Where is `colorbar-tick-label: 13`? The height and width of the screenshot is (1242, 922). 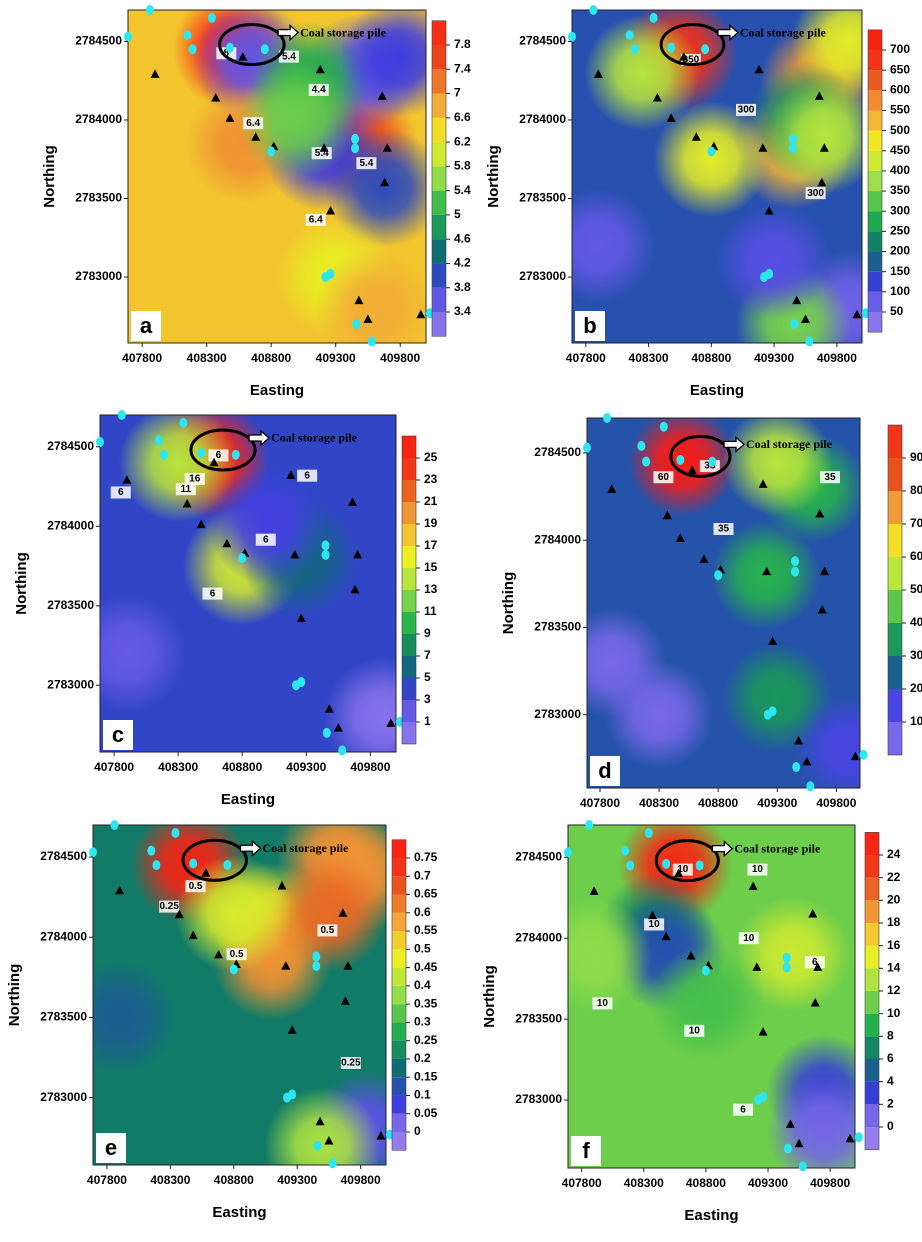
colorbar-tick-label: 13 is located at coordinates (431, 589).